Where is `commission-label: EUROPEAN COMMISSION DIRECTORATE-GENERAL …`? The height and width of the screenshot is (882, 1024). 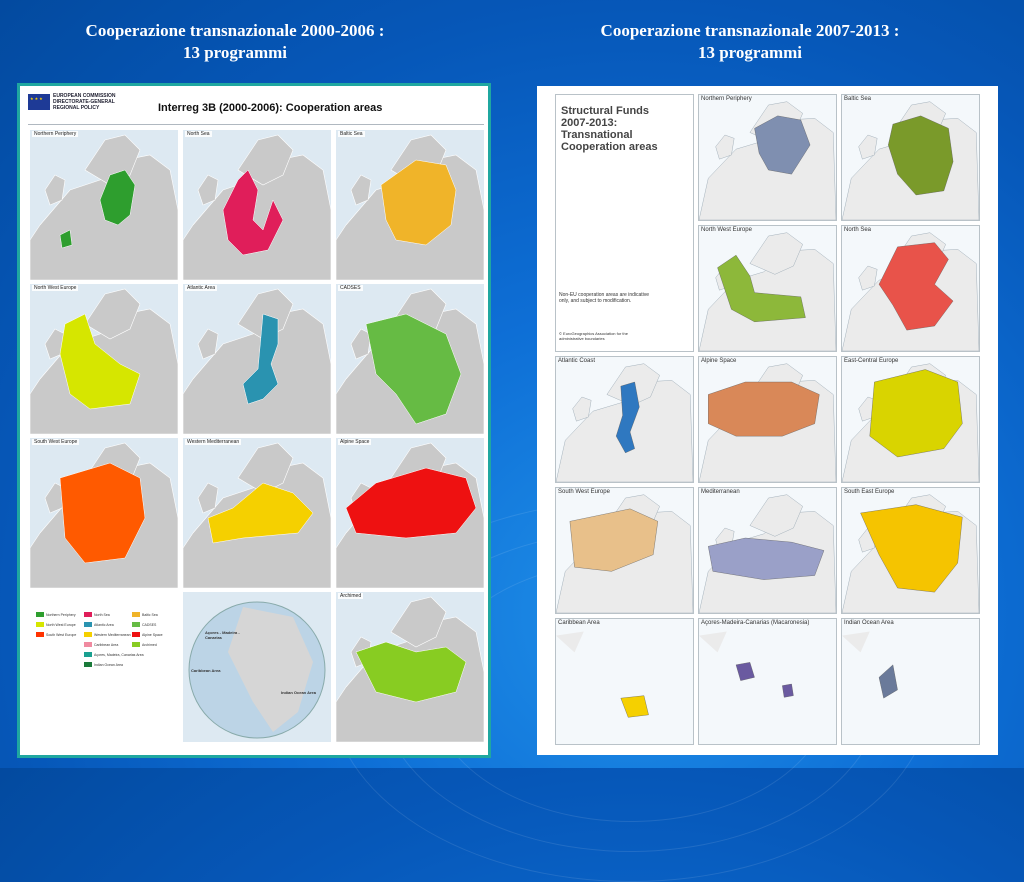 commission-label: EUROPEAN COMMISSION DIRECTORATE-GENERAL … is located at coordinates (84, 102).